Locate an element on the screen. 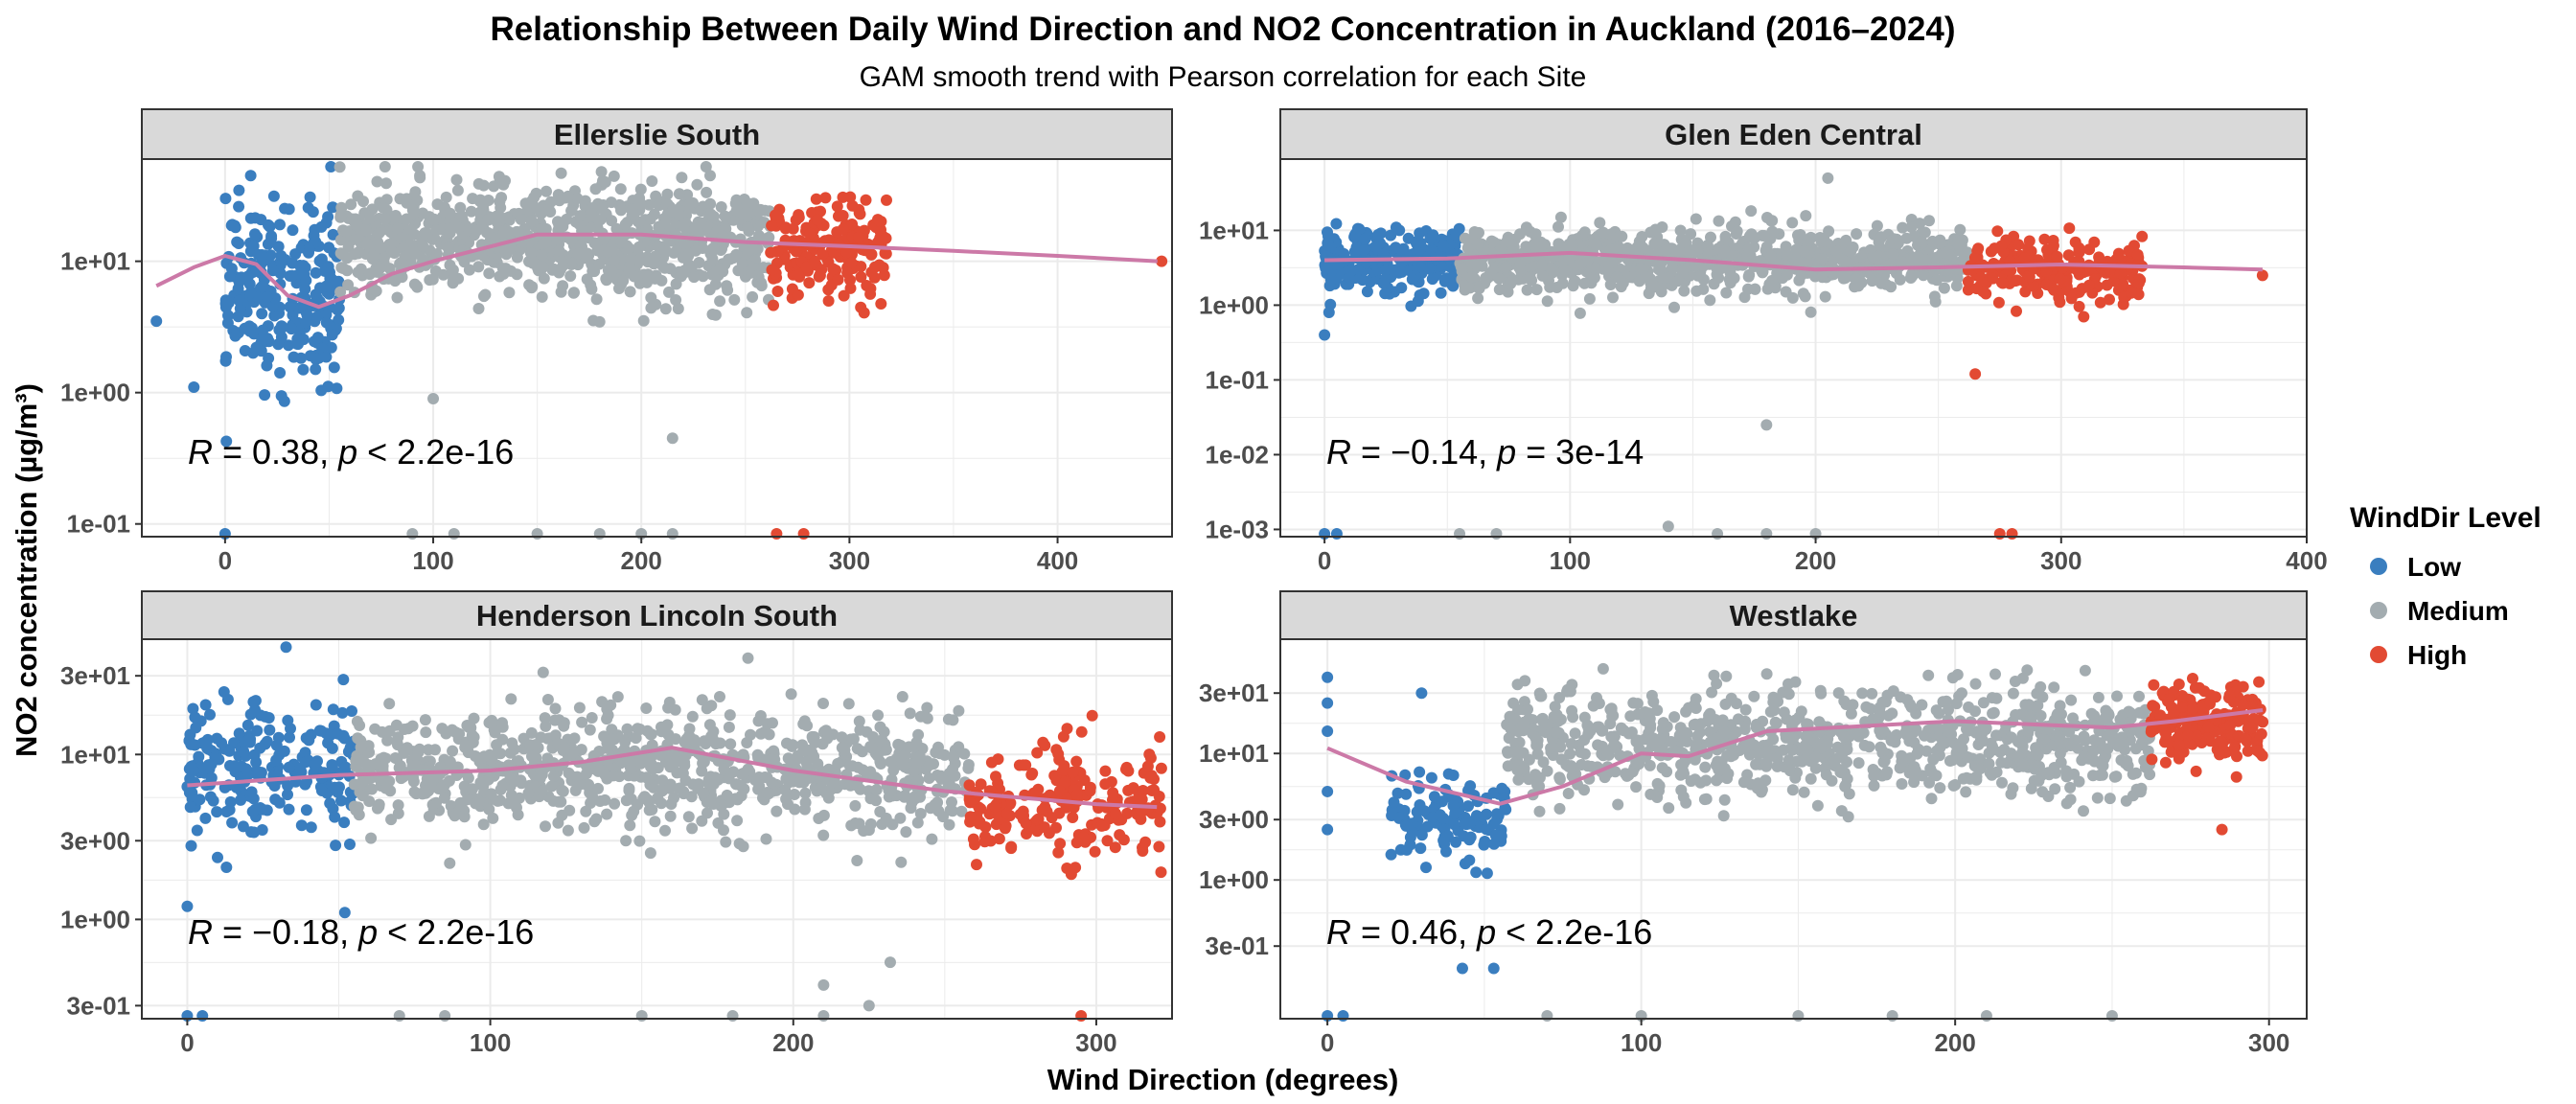 The image size is (2576, 1104). y-tick-label: 3e+01 is located at coordinates (95, 675).